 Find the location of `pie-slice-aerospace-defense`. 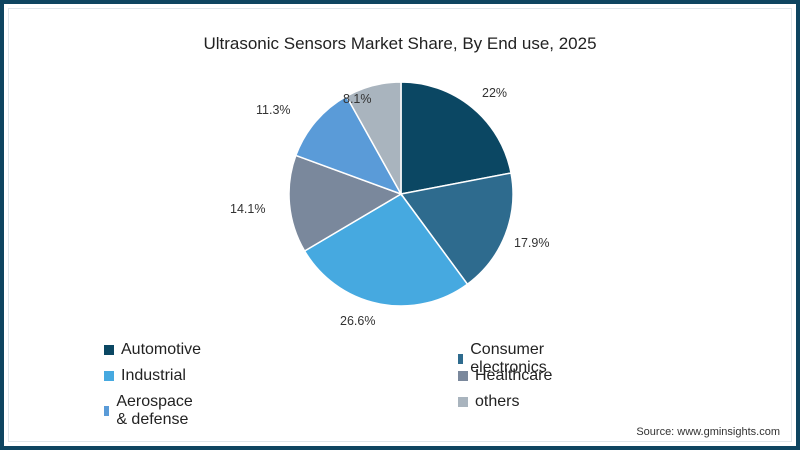

pie-slice-aerospace-defense is located at coordinates (348, 145).